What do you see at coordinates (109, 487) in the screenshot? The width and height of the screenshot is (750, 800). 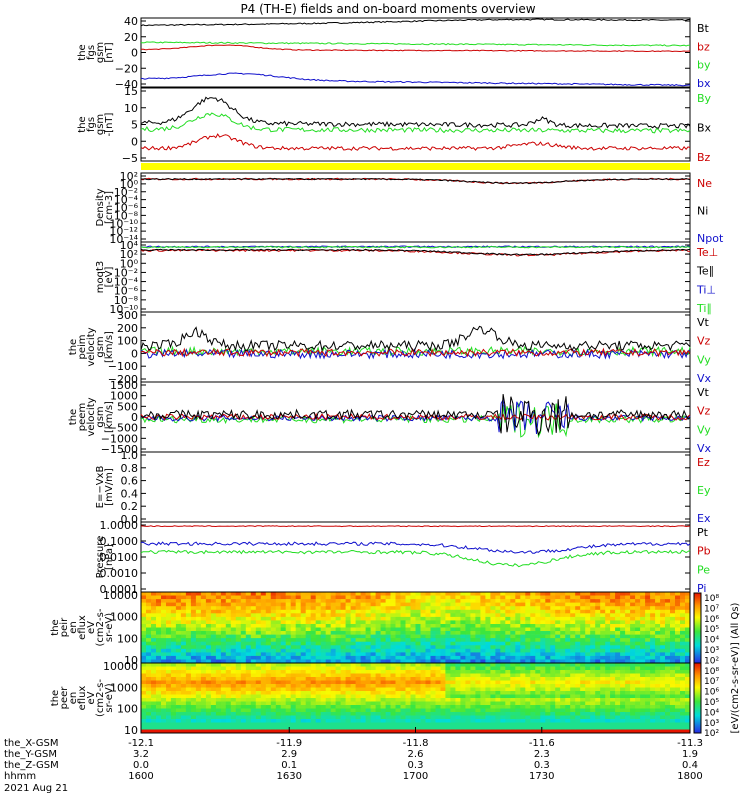 I see `y-axis-label: [mV/m]` at bounding box center [109, 487].